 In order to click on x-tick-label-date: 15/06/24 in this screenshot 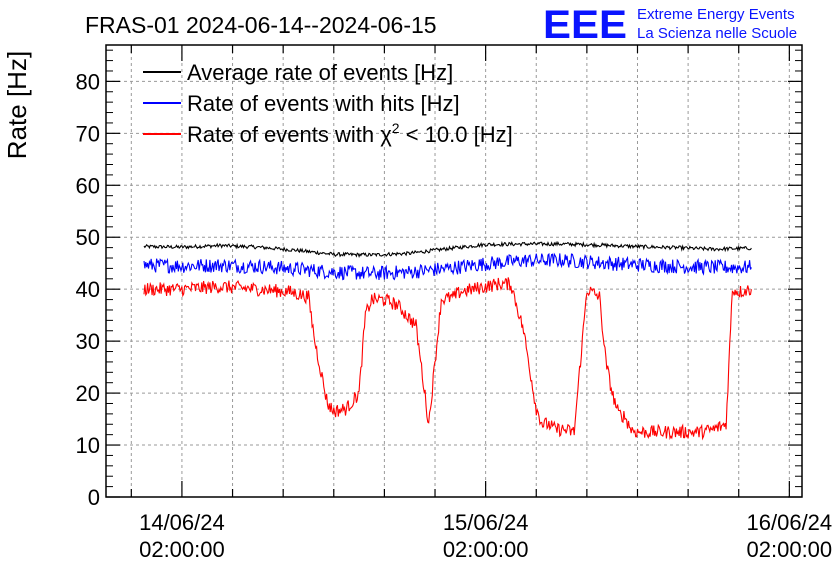, I will do `click(486, 522)`.